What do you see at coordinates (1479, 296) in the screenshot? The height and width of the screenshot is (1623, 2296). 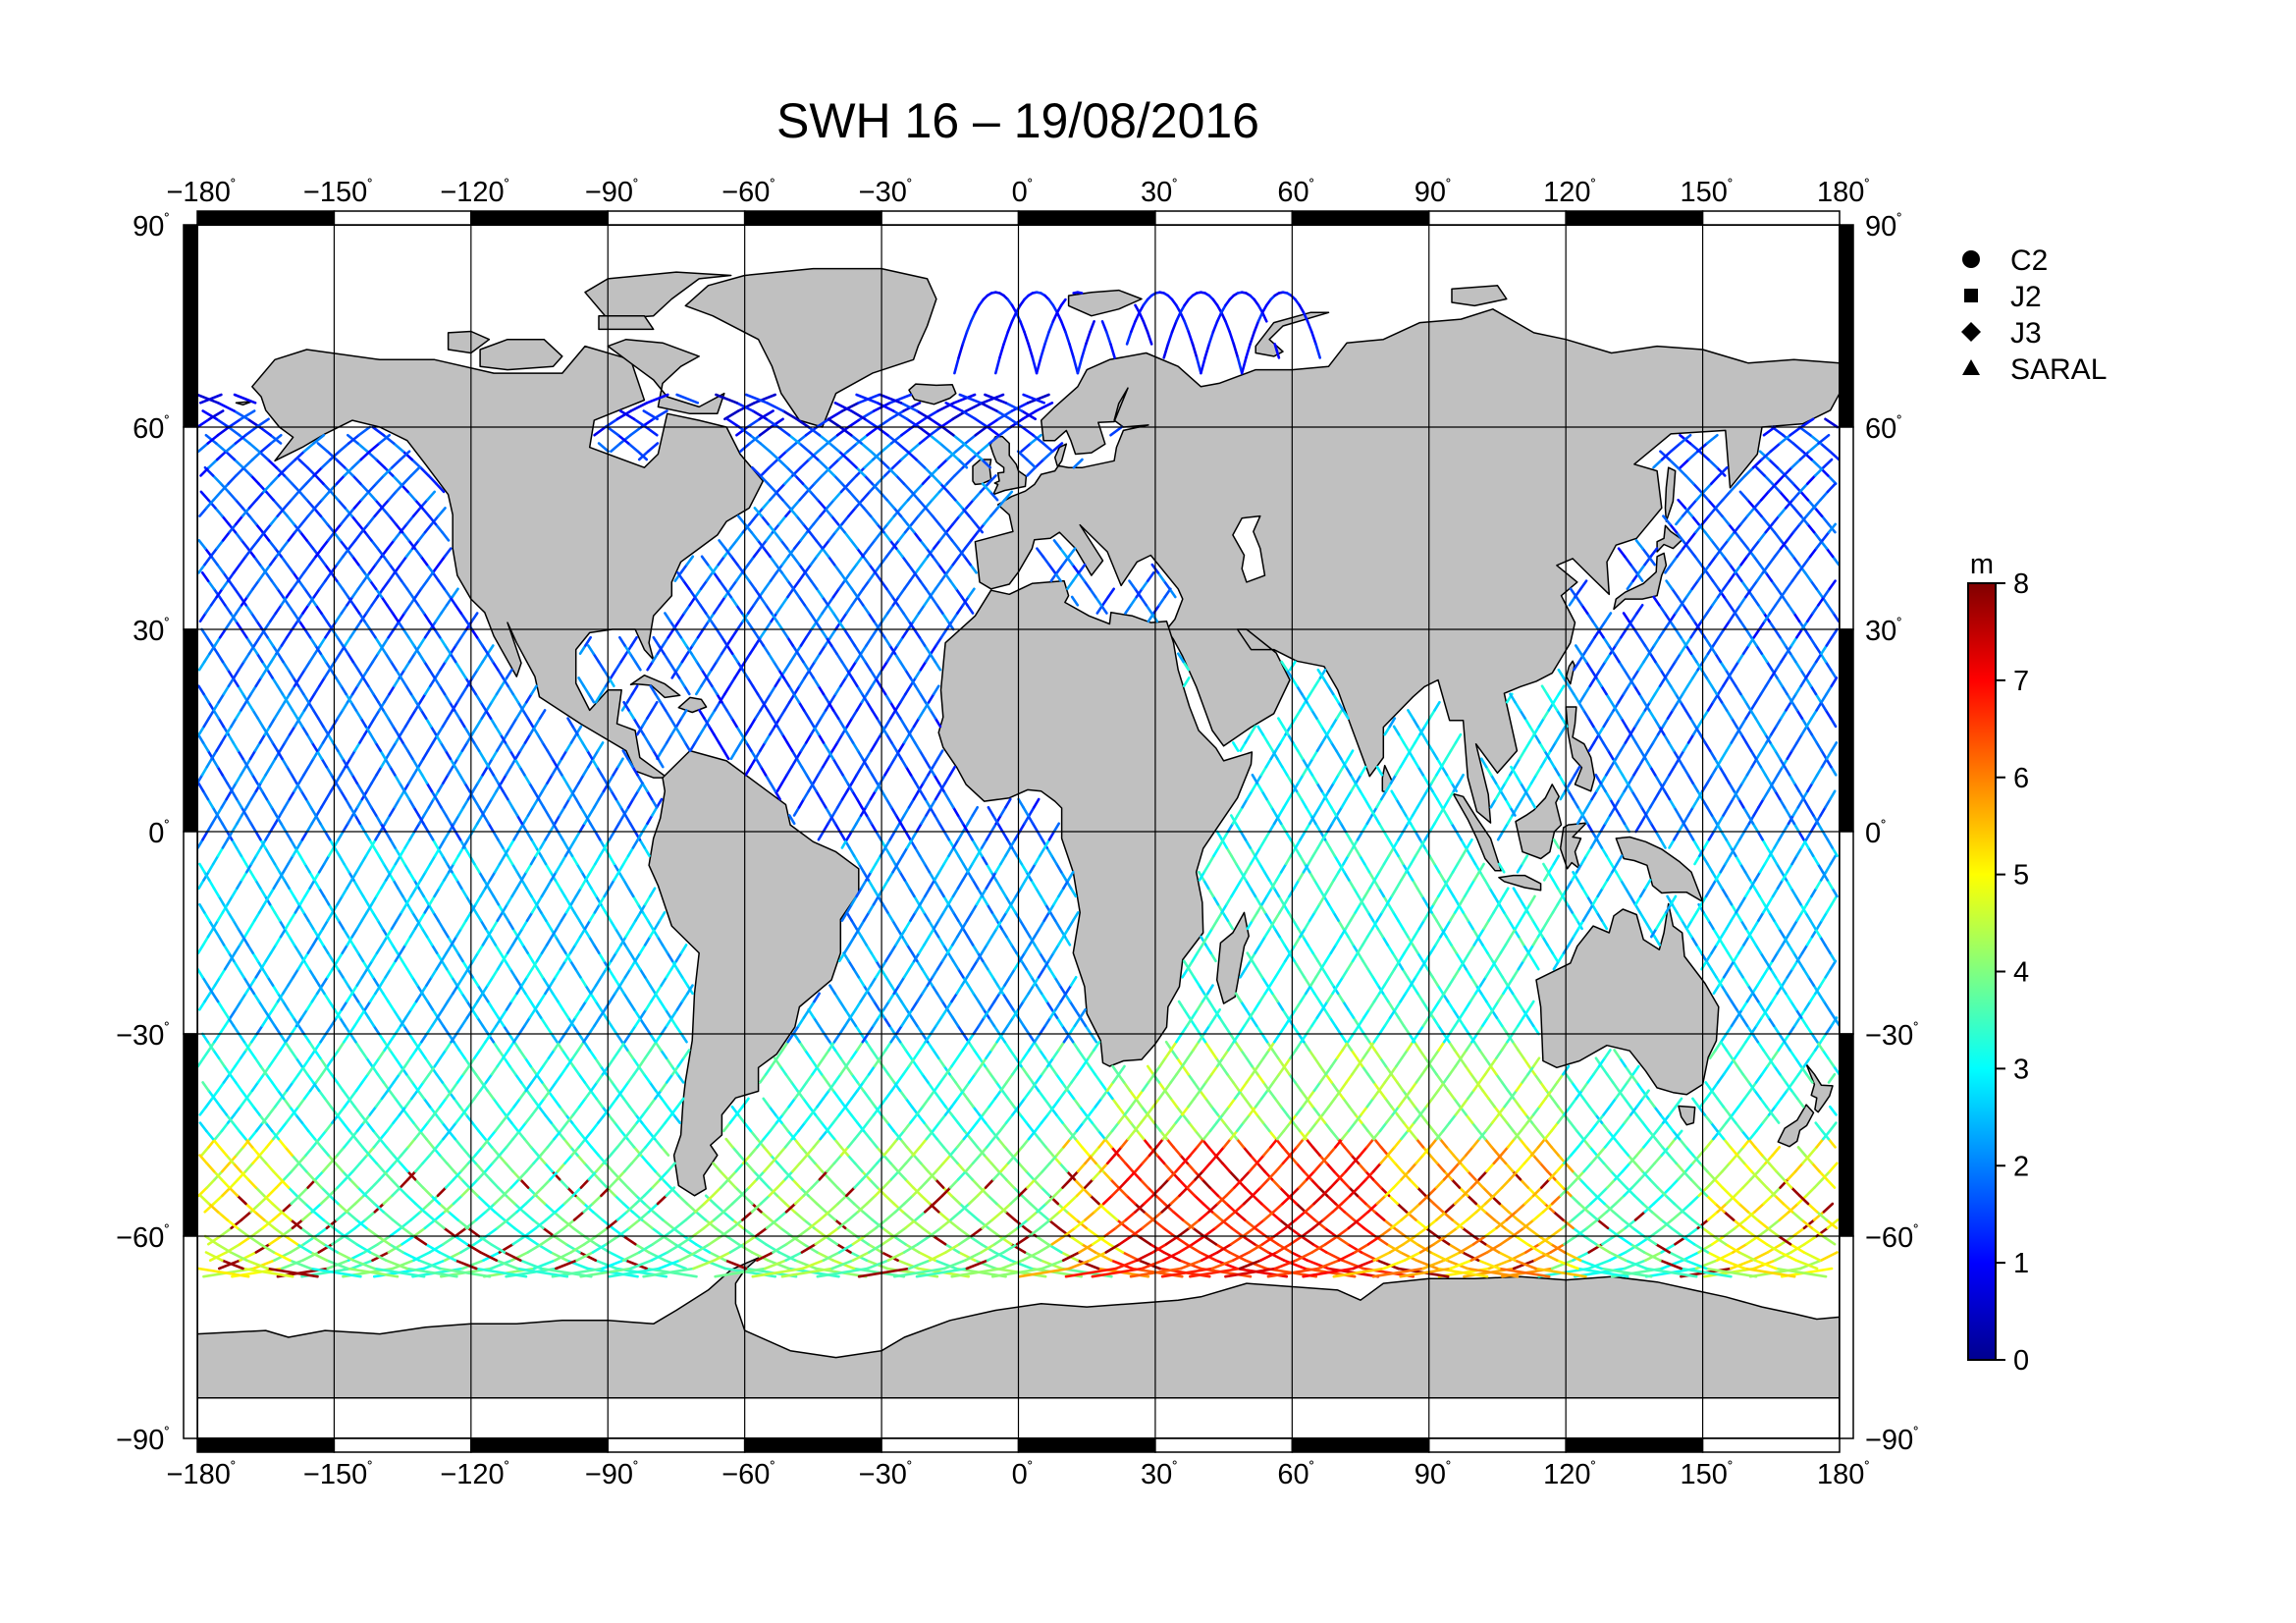 I see `land-severnaya` at bounding box center [1479, 296].